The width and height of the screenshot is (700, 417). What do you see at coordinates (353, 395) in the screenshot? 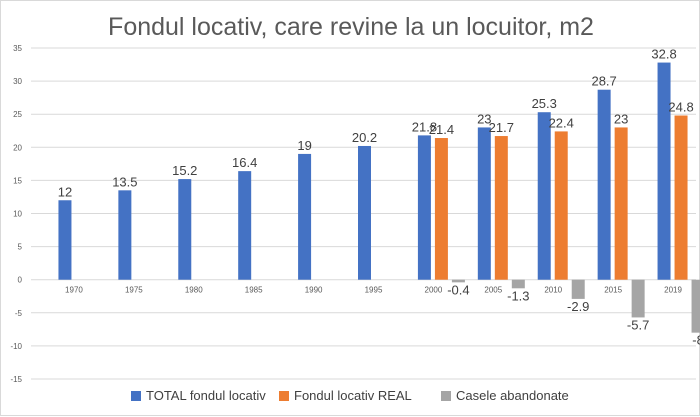
I see `legend-label: Fondul locativ REAL` at bounding box center [353, 395].